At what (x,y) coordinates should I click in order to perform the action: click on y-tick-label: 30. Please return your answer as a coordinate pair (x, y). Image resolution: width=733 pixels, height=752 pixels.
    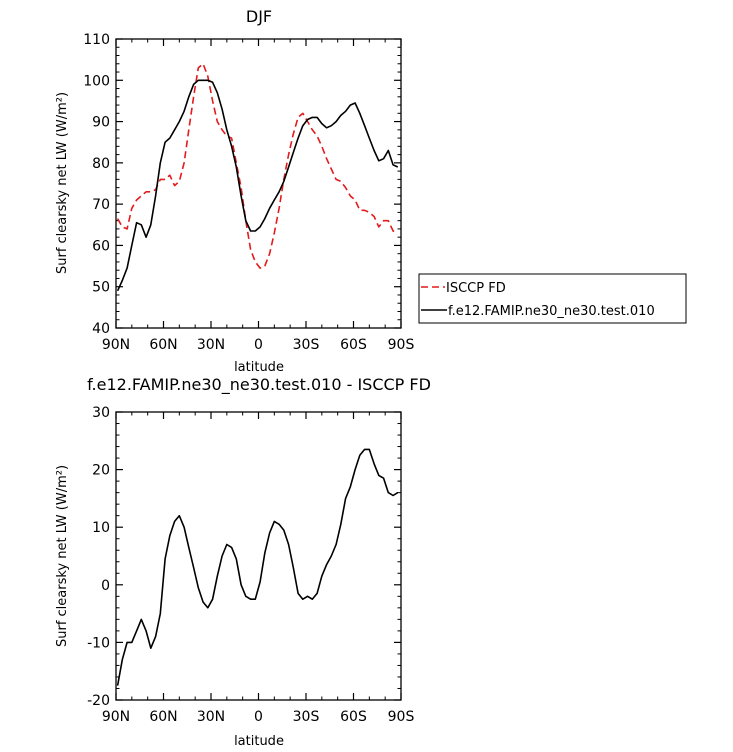
    Looking at the image, I should click on (101, 413).